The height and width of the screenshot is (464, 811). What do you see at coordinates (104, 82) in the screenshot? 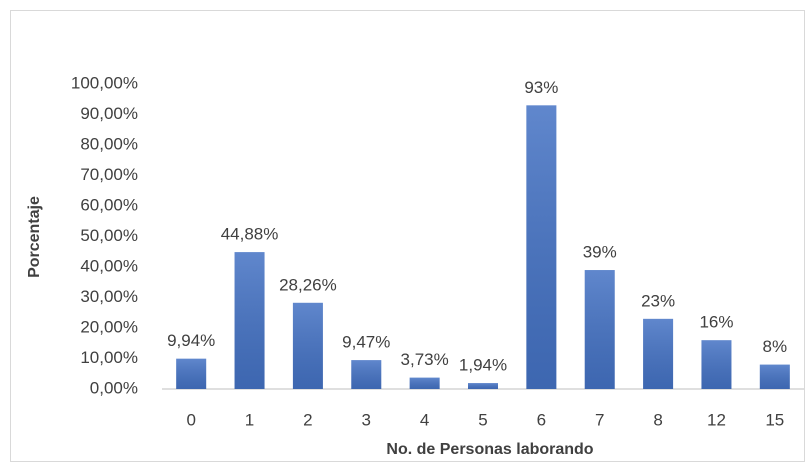
I see `y-tick-label: 100,00%` at bounding box center [104, 82].